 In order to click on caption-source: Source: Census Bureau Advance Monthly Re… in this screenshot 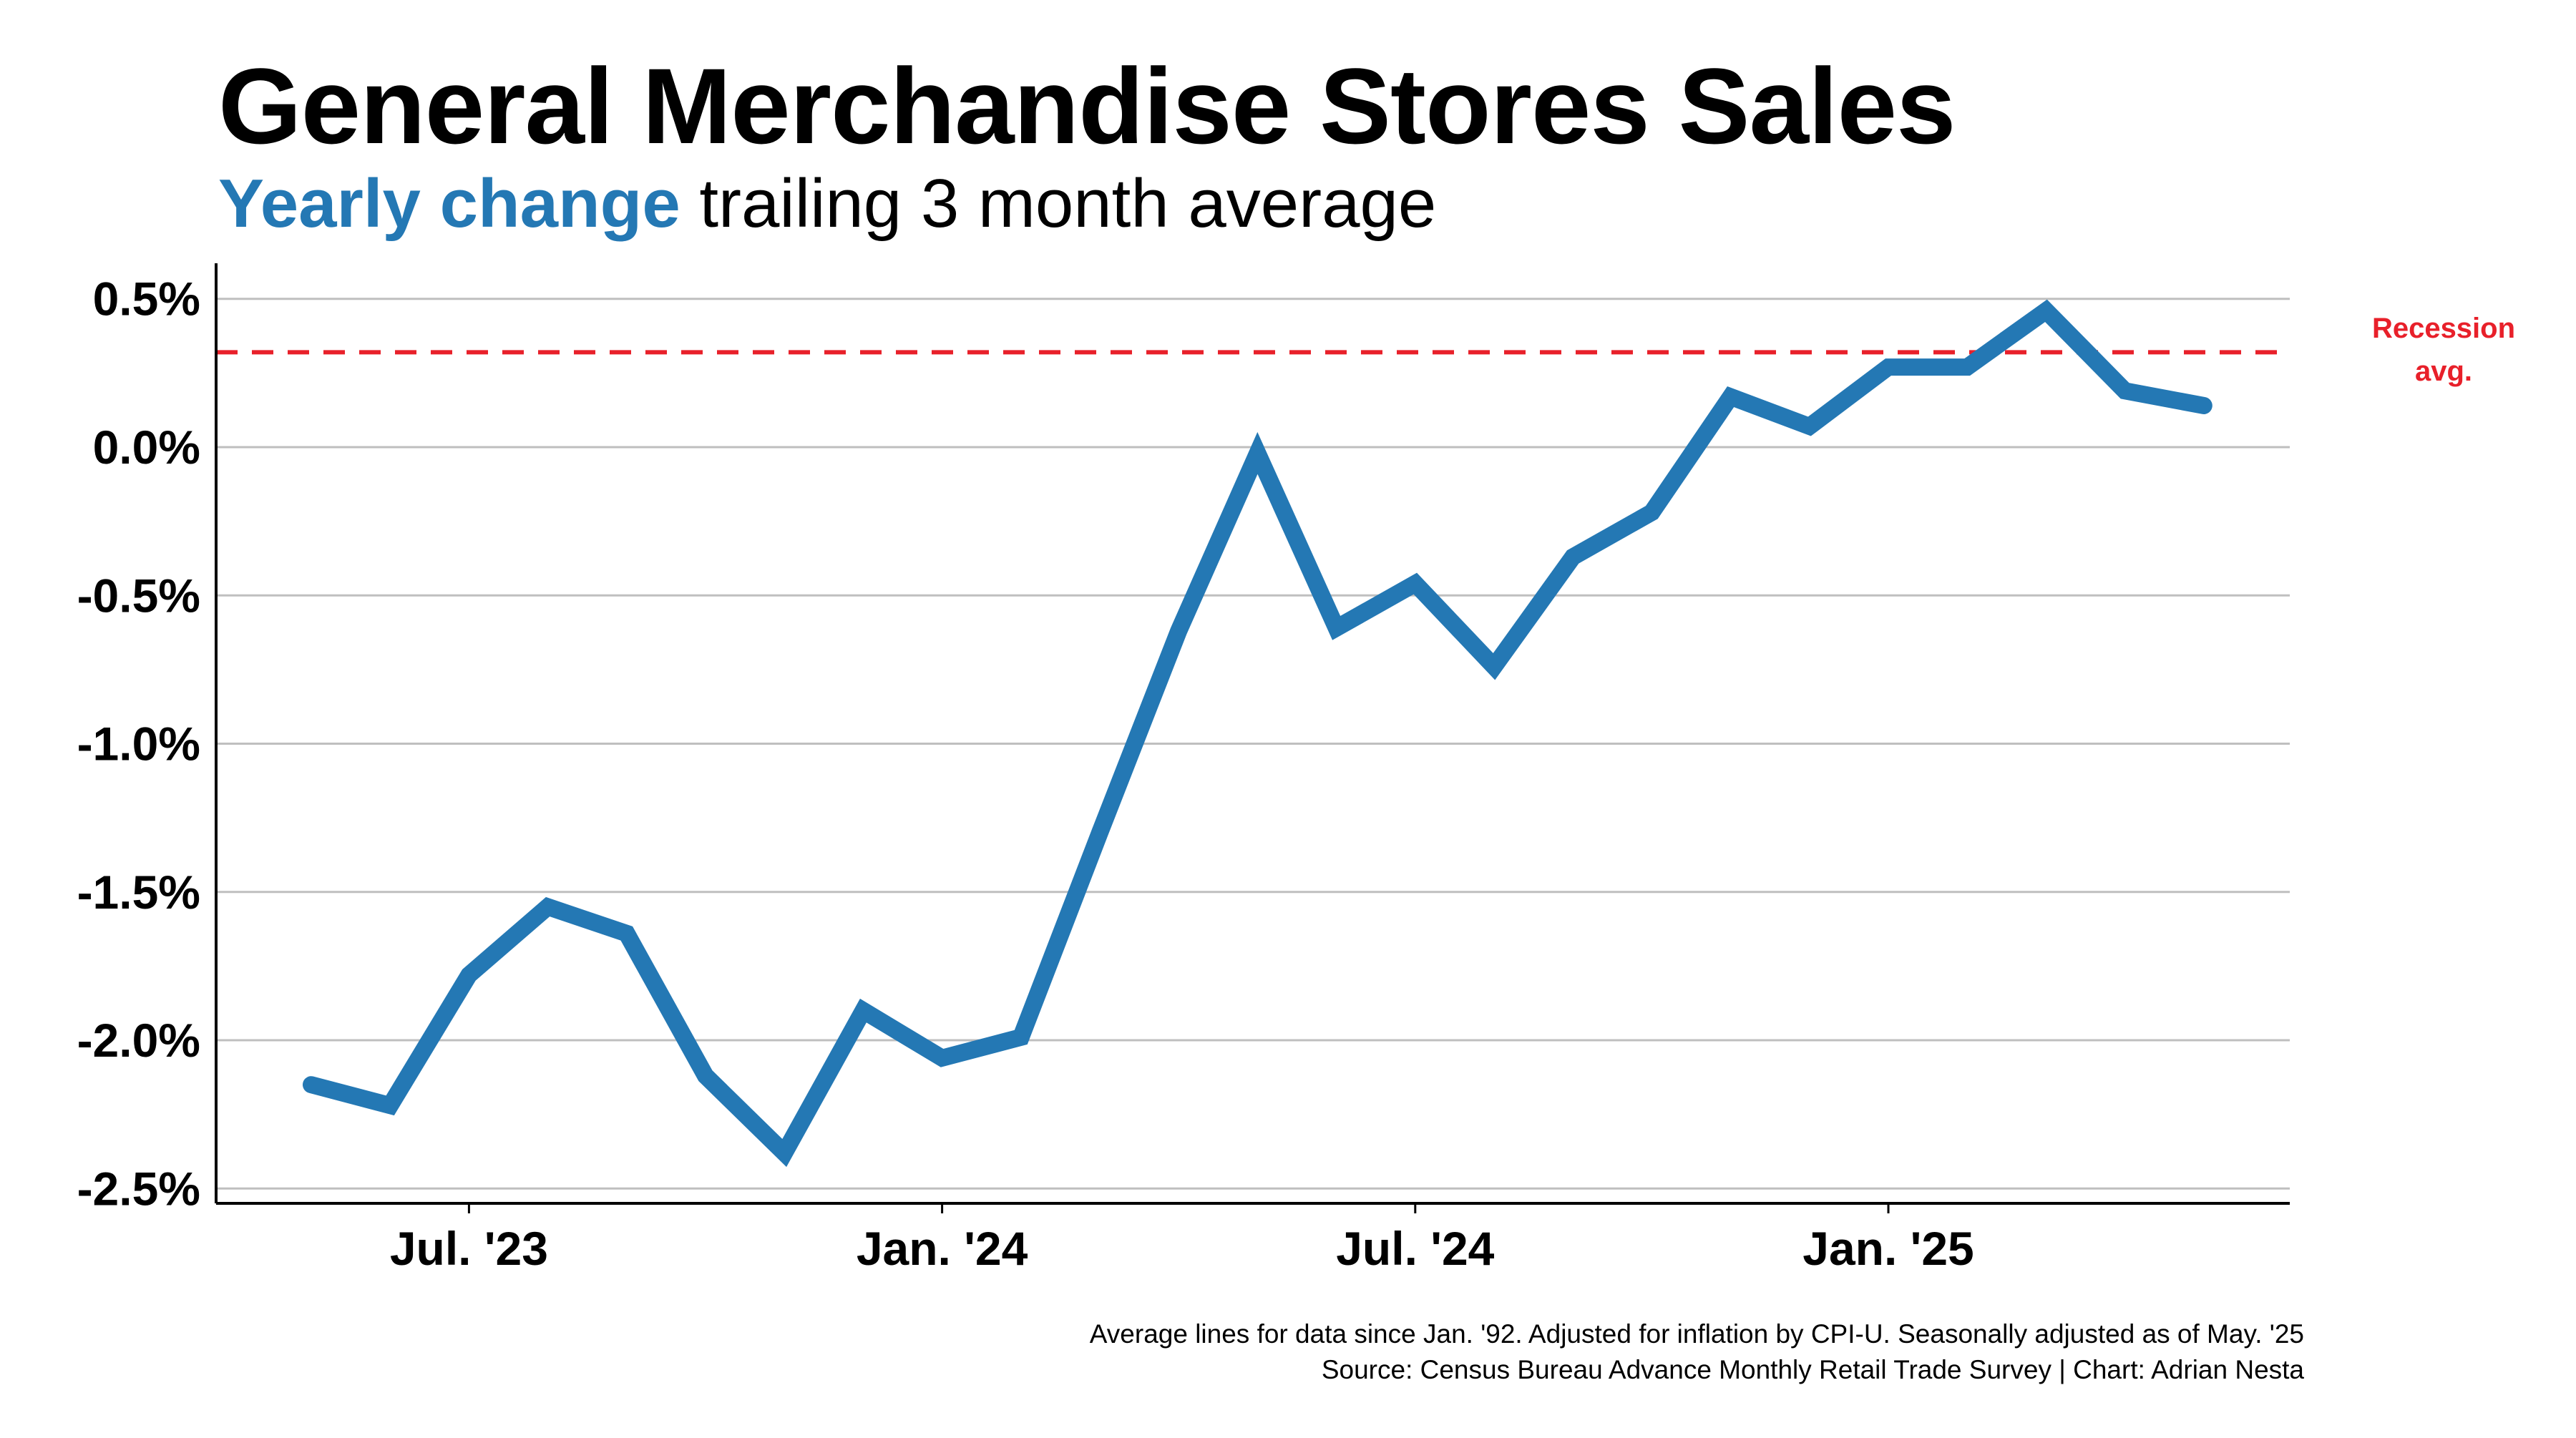, I will do `click(1813, 1370)`.